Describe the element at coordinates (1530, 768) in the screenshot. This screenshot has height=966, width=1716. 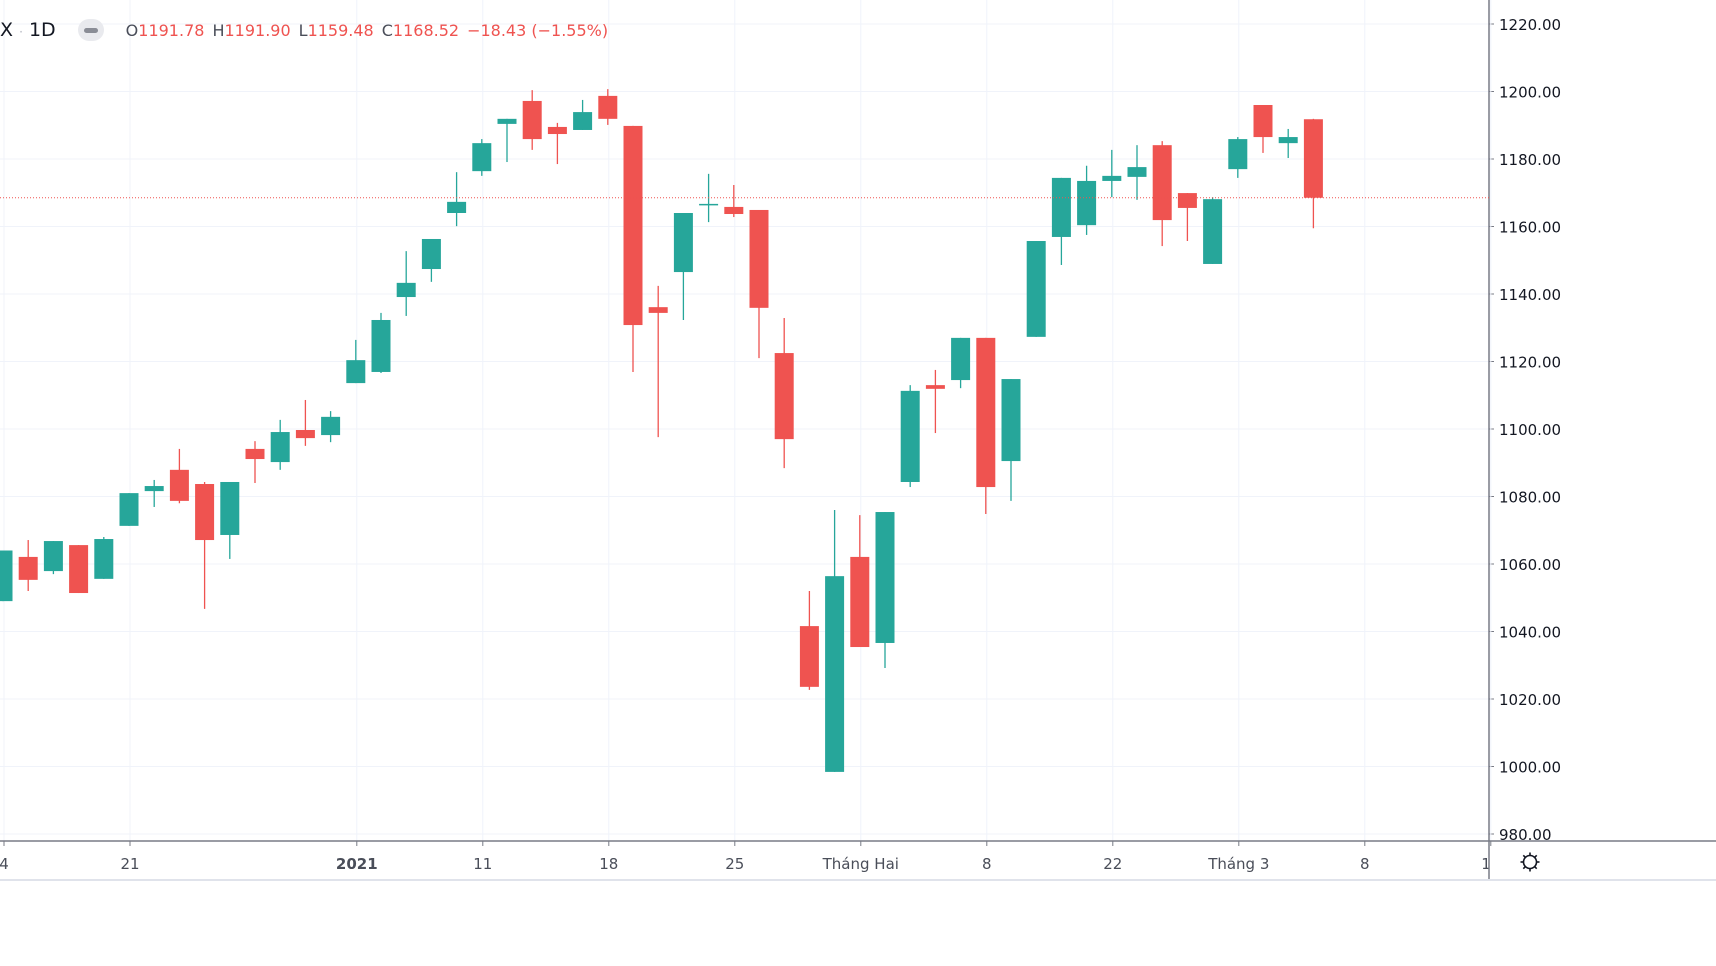
I see `y-tick-label: 1000.00` at that location.